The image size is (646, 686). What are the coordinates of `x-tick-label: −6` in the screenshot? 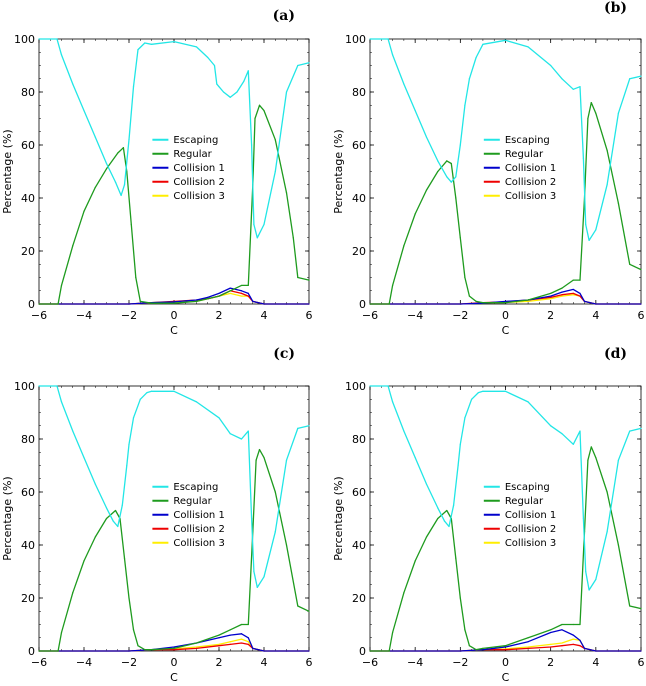 It's located at (39, 662).